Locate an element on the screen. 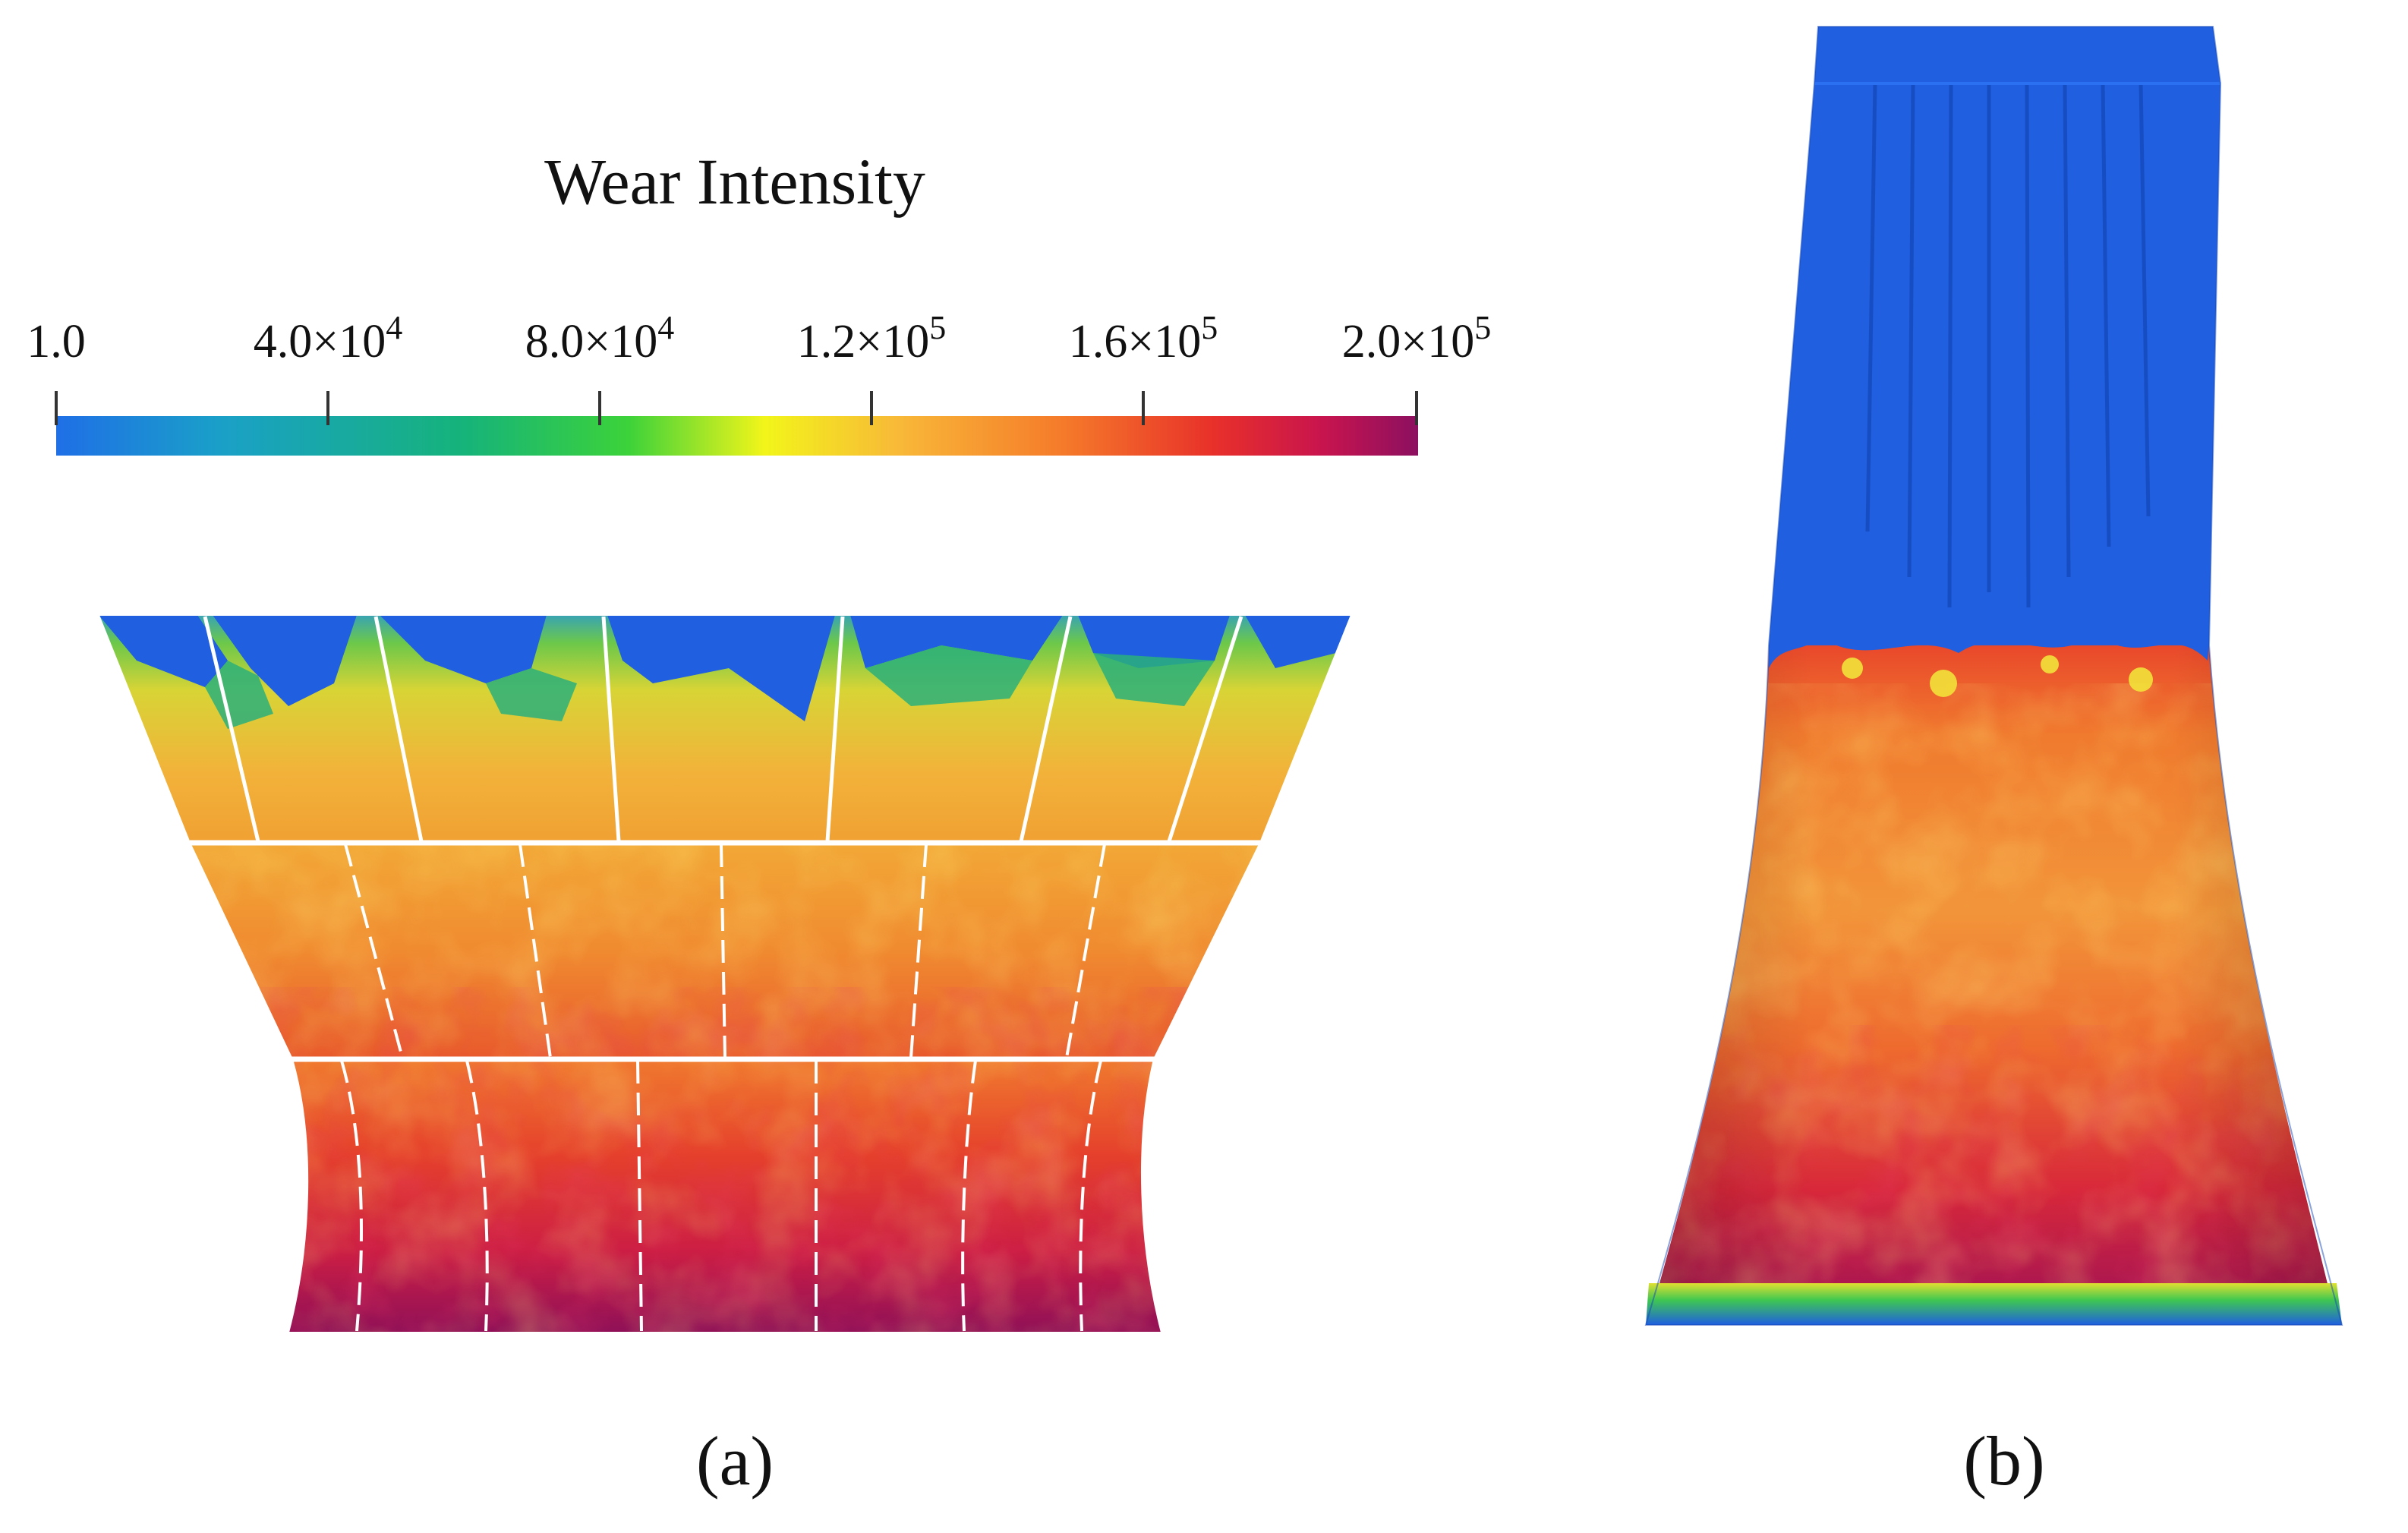 The width and height of the screenshot is (2408, 1533). segment-seams-top is located at coordinates (723, 729).